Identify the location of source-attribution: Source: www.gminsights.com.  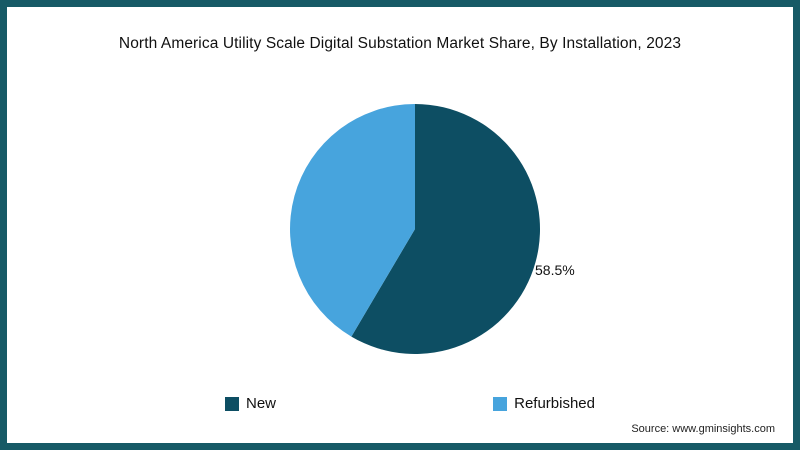
(703, 429).